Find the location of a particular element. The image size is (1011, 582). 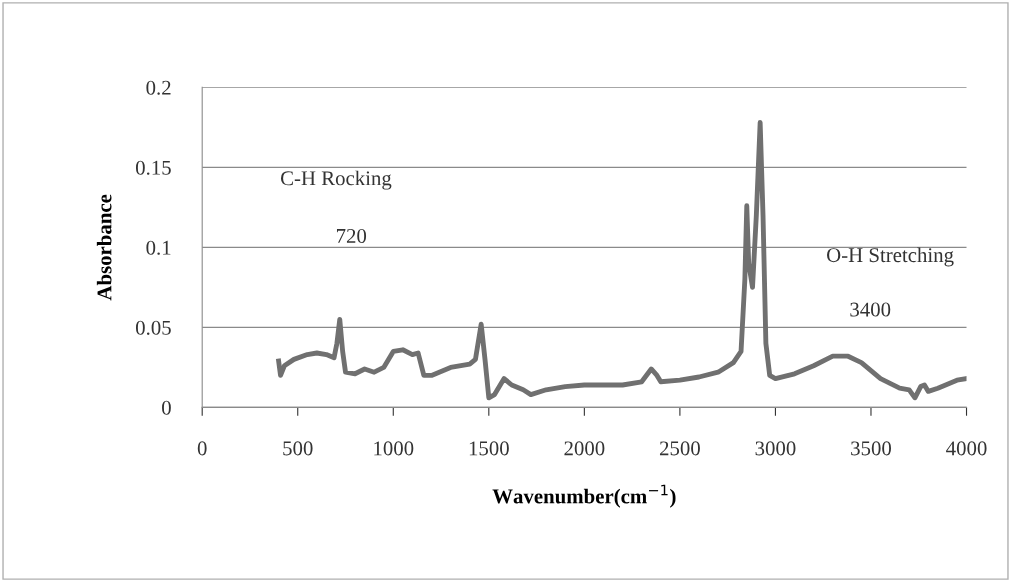

x-tick-label: 3000 is located at coordinates (775, 448).